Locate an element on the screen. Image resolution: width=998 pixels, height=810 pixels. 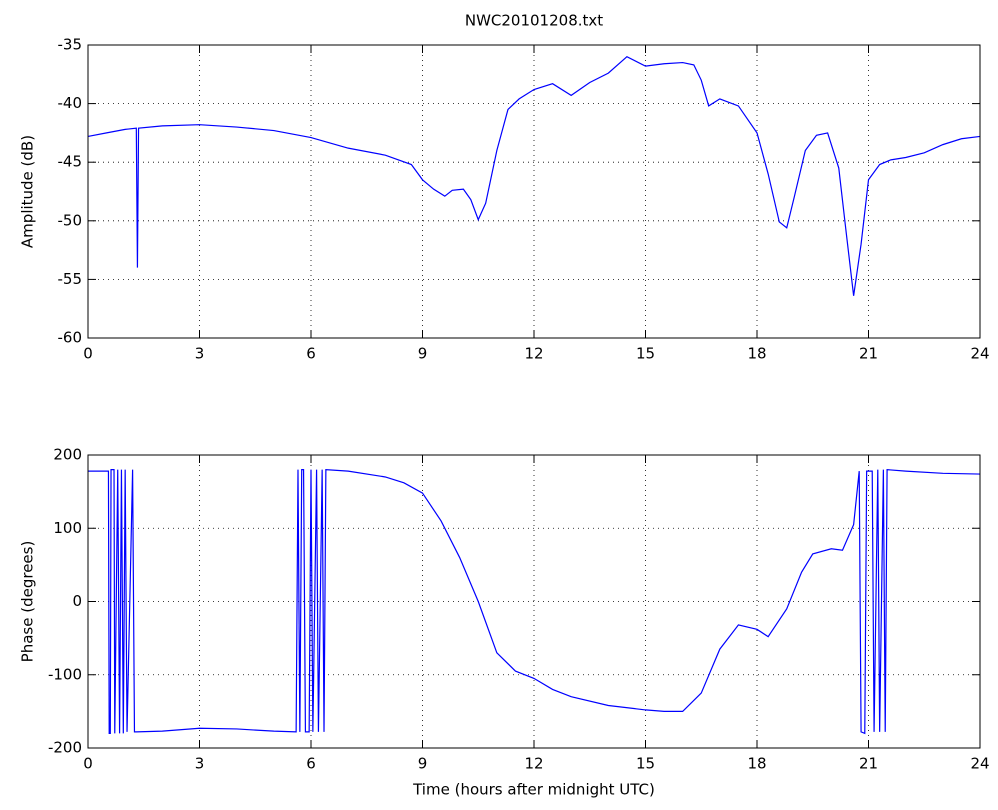
y-tick-label: 100 is located at coordinates (67, 528).